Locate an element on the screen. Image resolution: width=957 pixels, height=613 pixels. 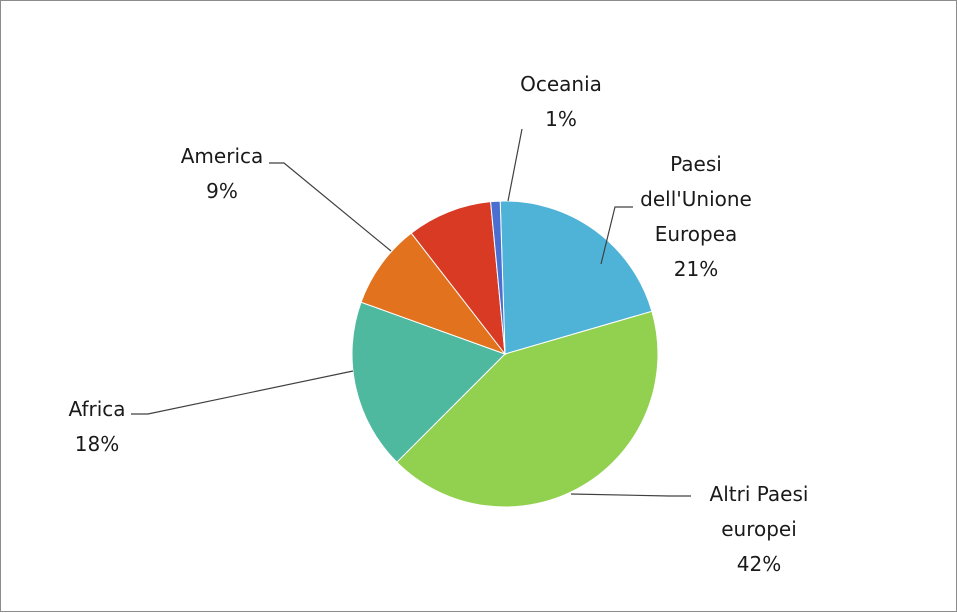
pie-slice-residual is located at coordinates (458, 278).